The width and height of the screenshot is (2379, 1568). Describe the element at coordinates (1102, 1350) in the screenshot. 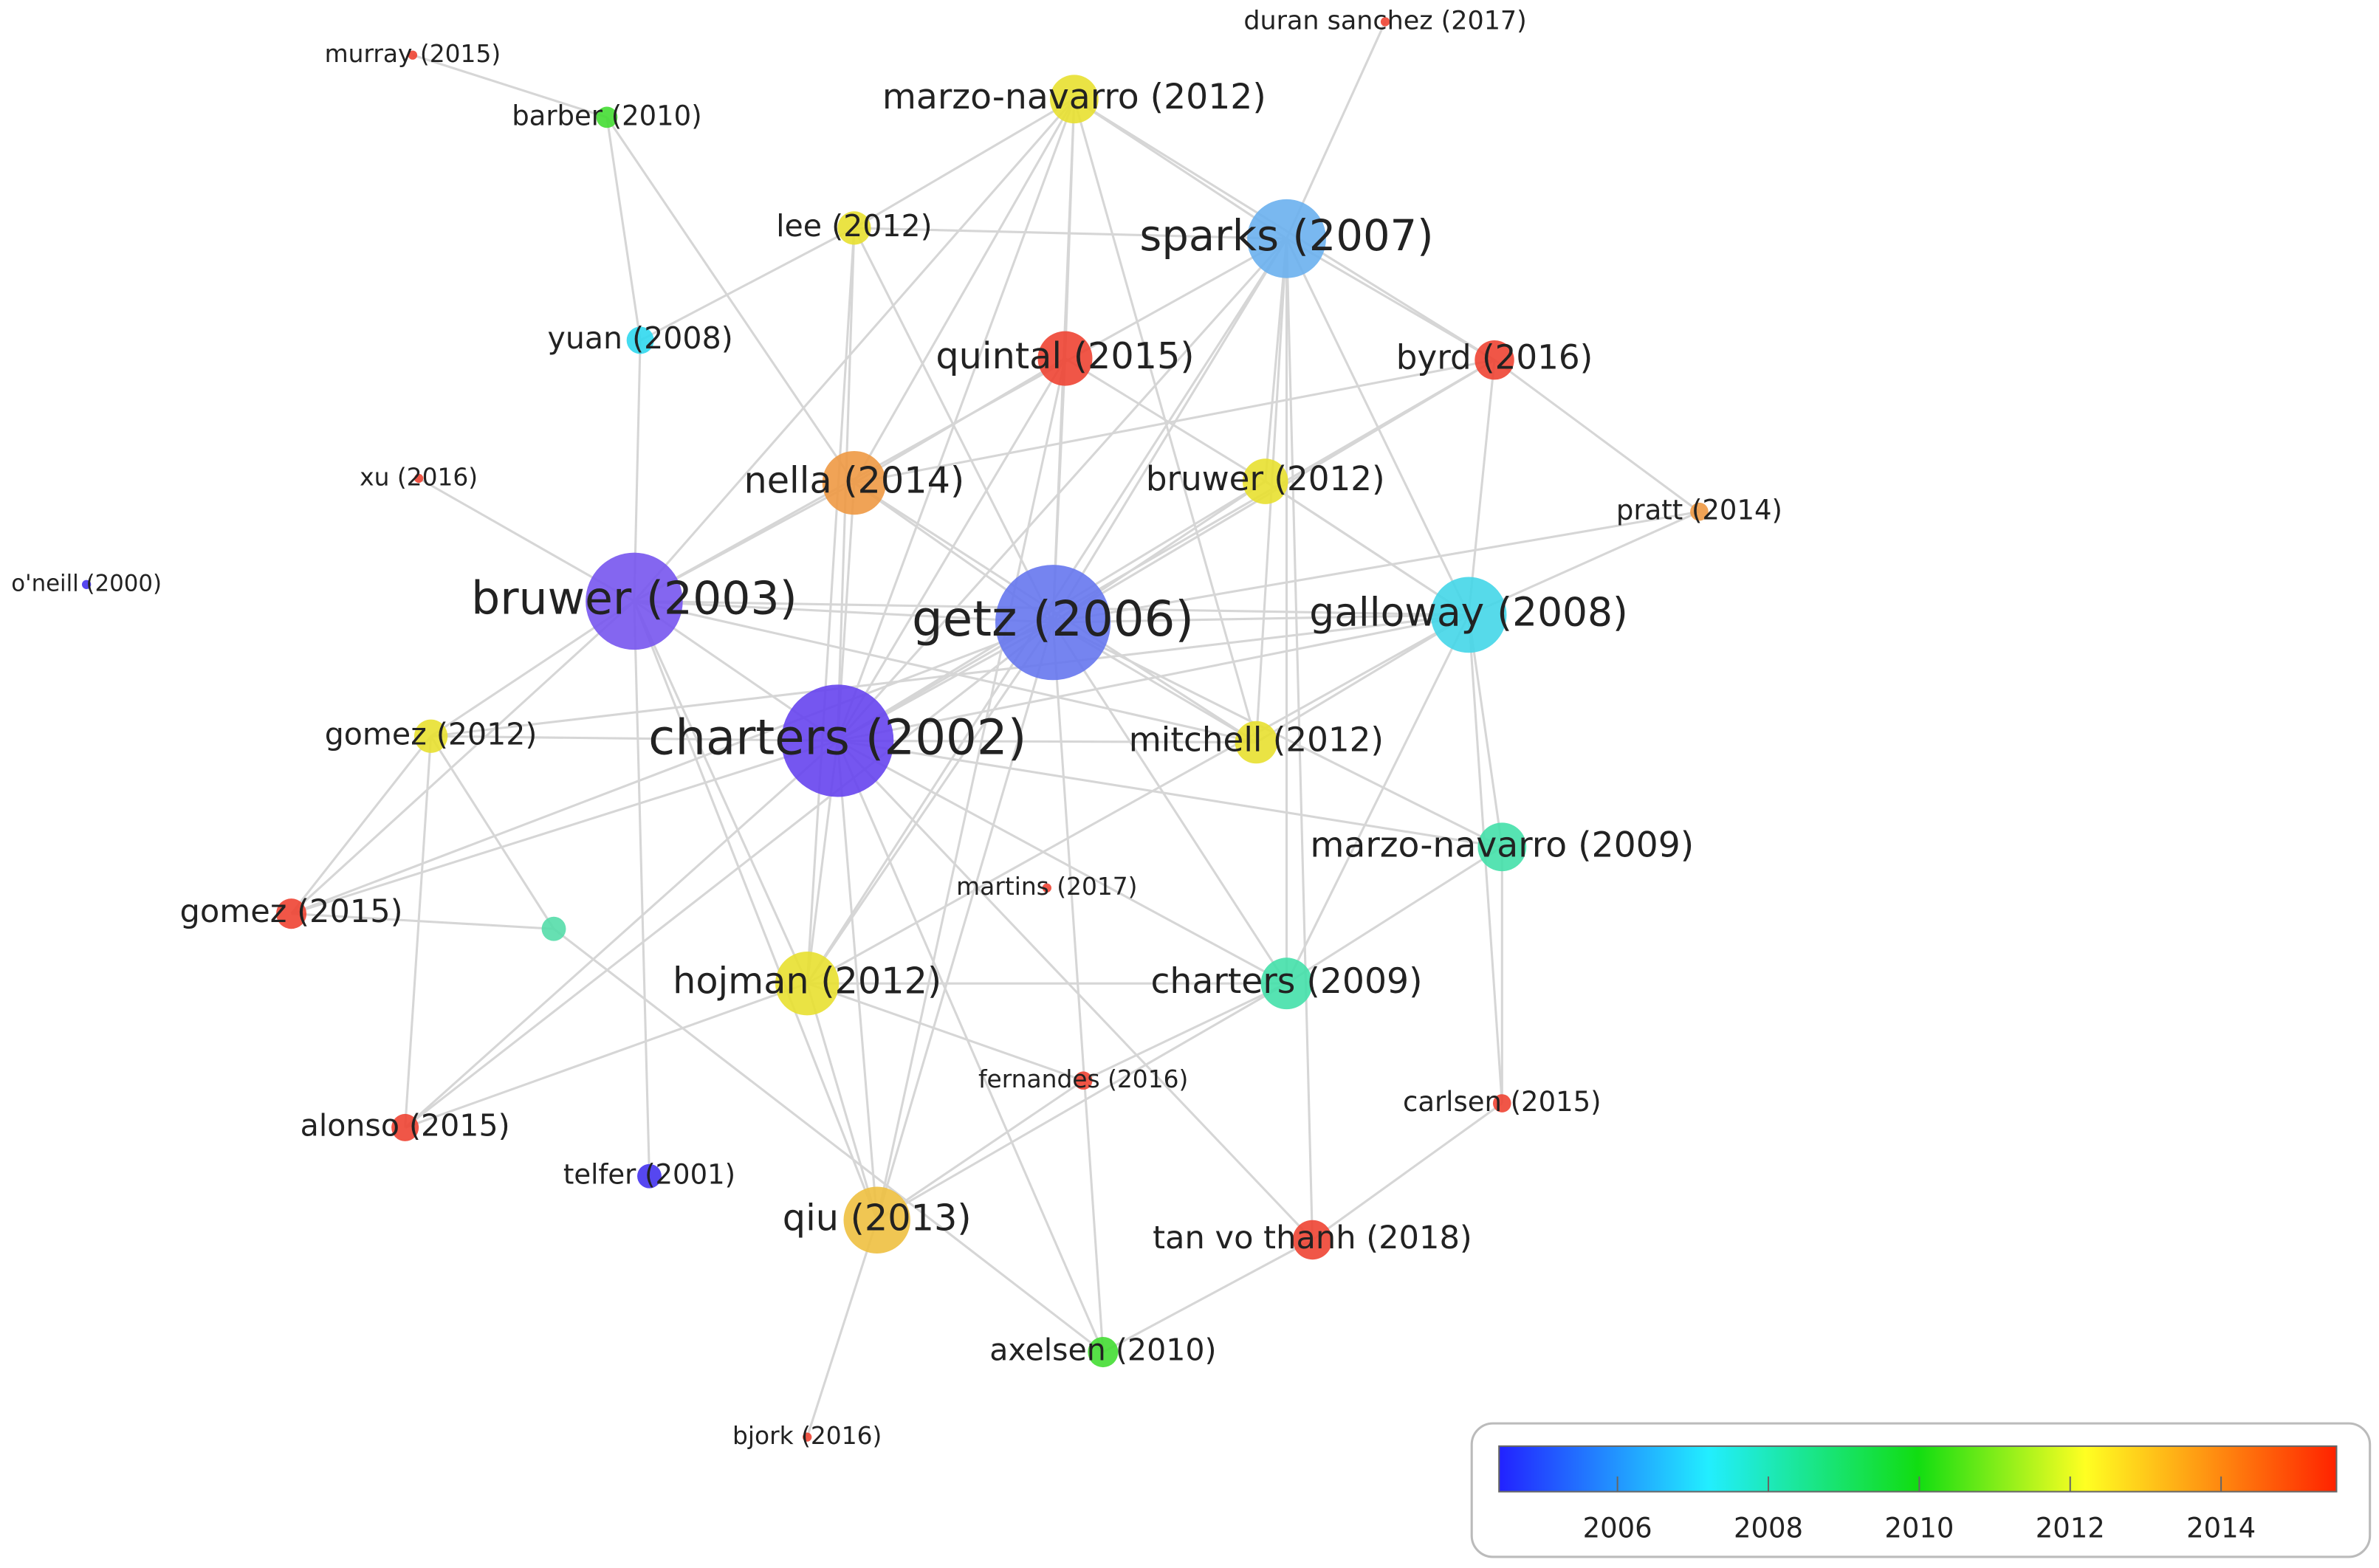

I see `node-label: axelsen (2010)` at that location.